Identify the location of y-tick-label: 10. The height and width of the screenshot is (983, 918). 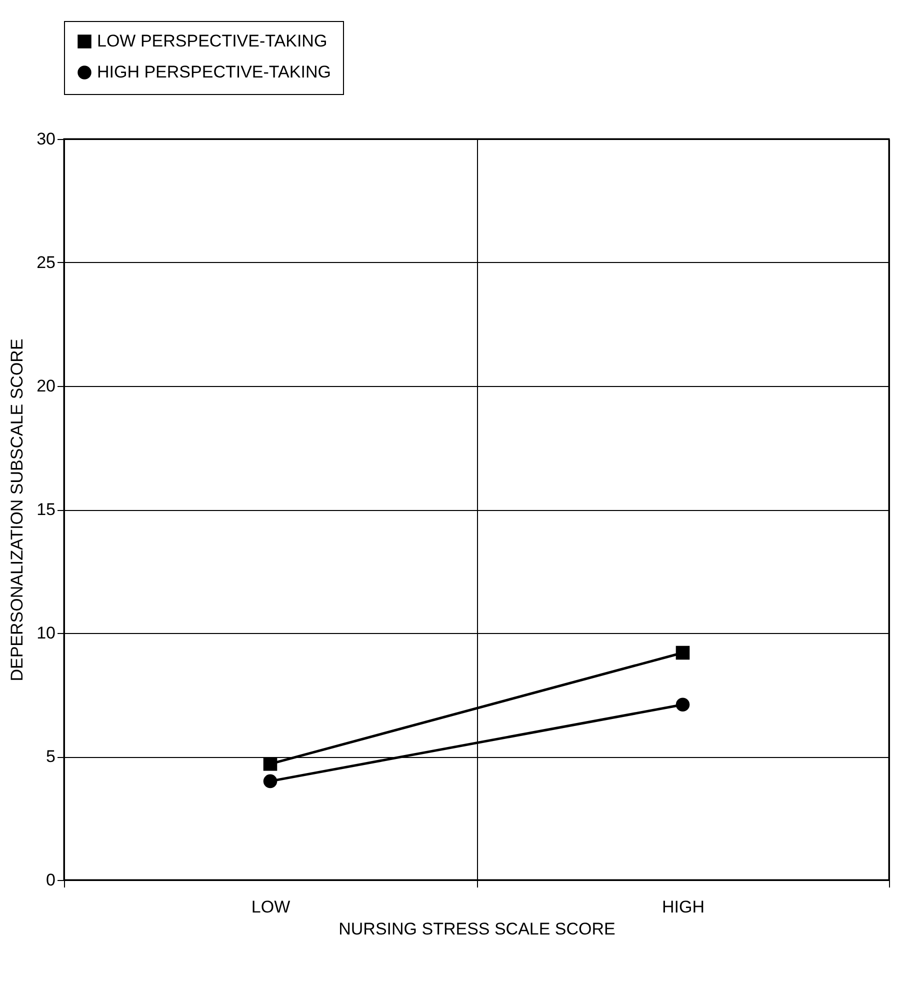
(46, 633).